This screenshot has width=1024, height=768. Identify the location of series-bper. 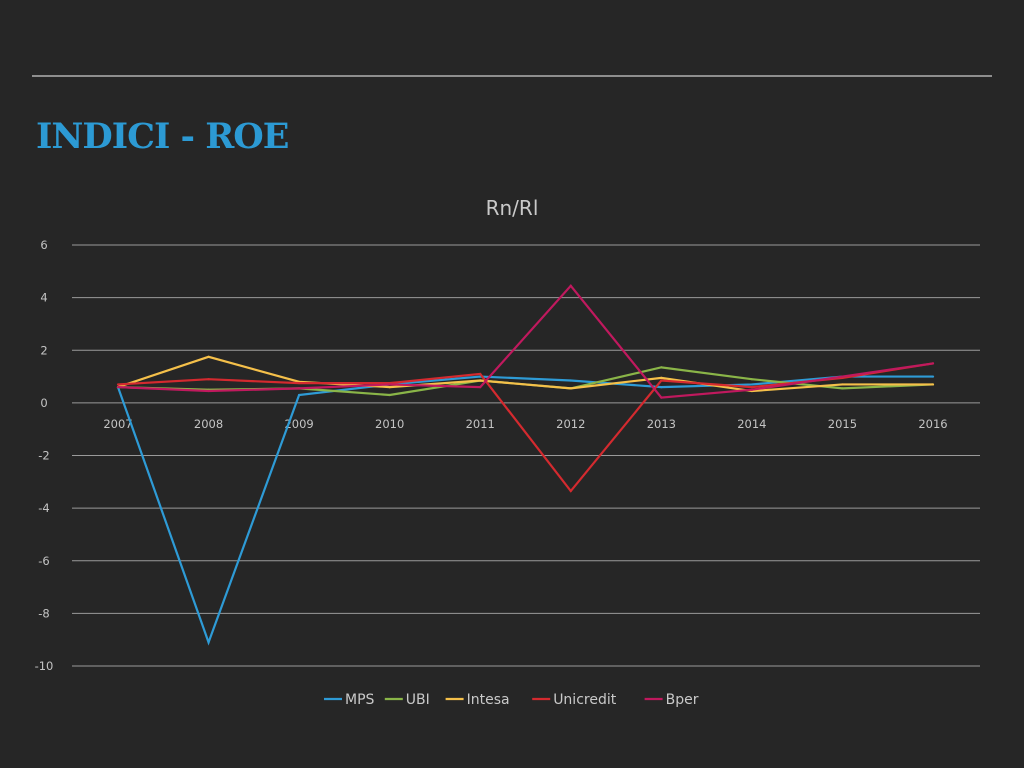
(525, 341).